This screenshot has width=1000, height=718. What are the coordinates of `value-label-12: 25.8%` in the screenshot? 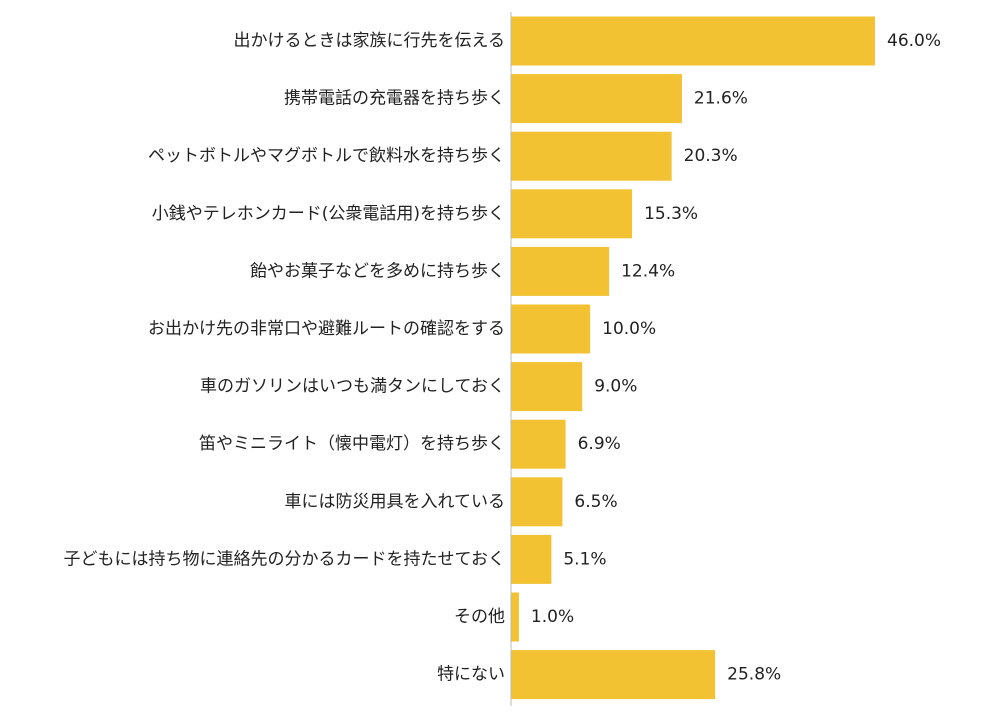 It's located at (754, 675).